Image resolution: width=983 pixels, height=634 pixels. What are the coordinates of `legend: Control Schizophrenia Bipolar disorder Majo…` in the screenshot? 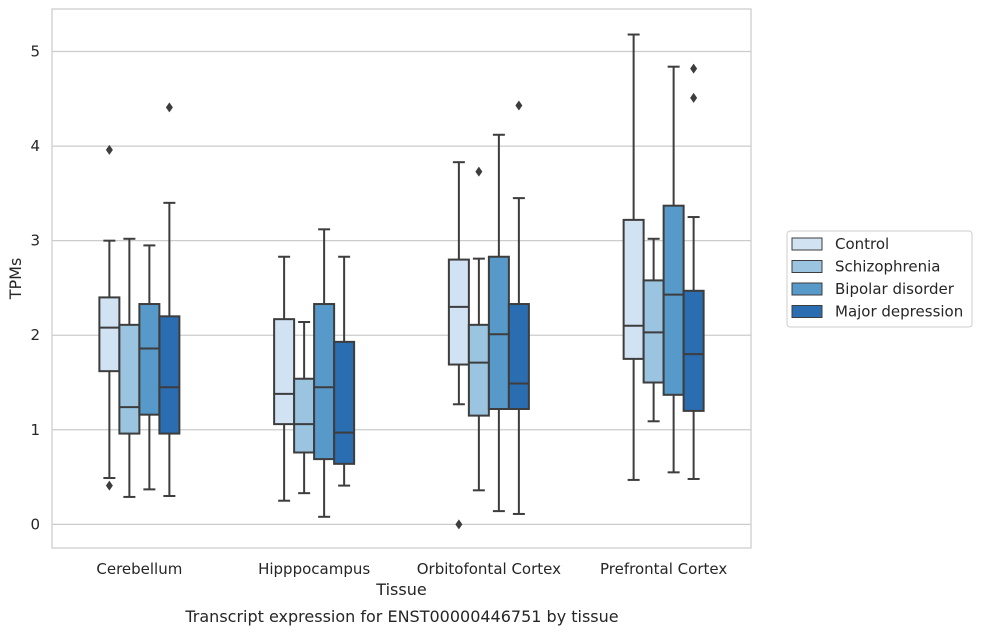 It's located at (879, 279).